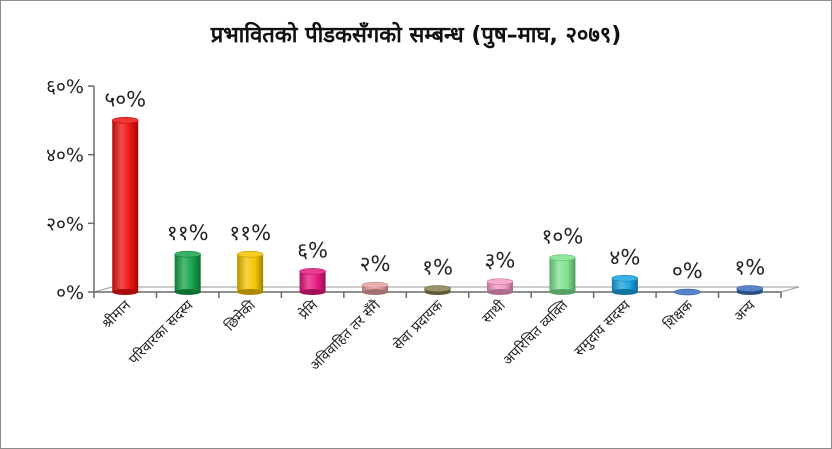  I want to click on category-label: अपरिचित व्यक्ति, so click(535, 332).